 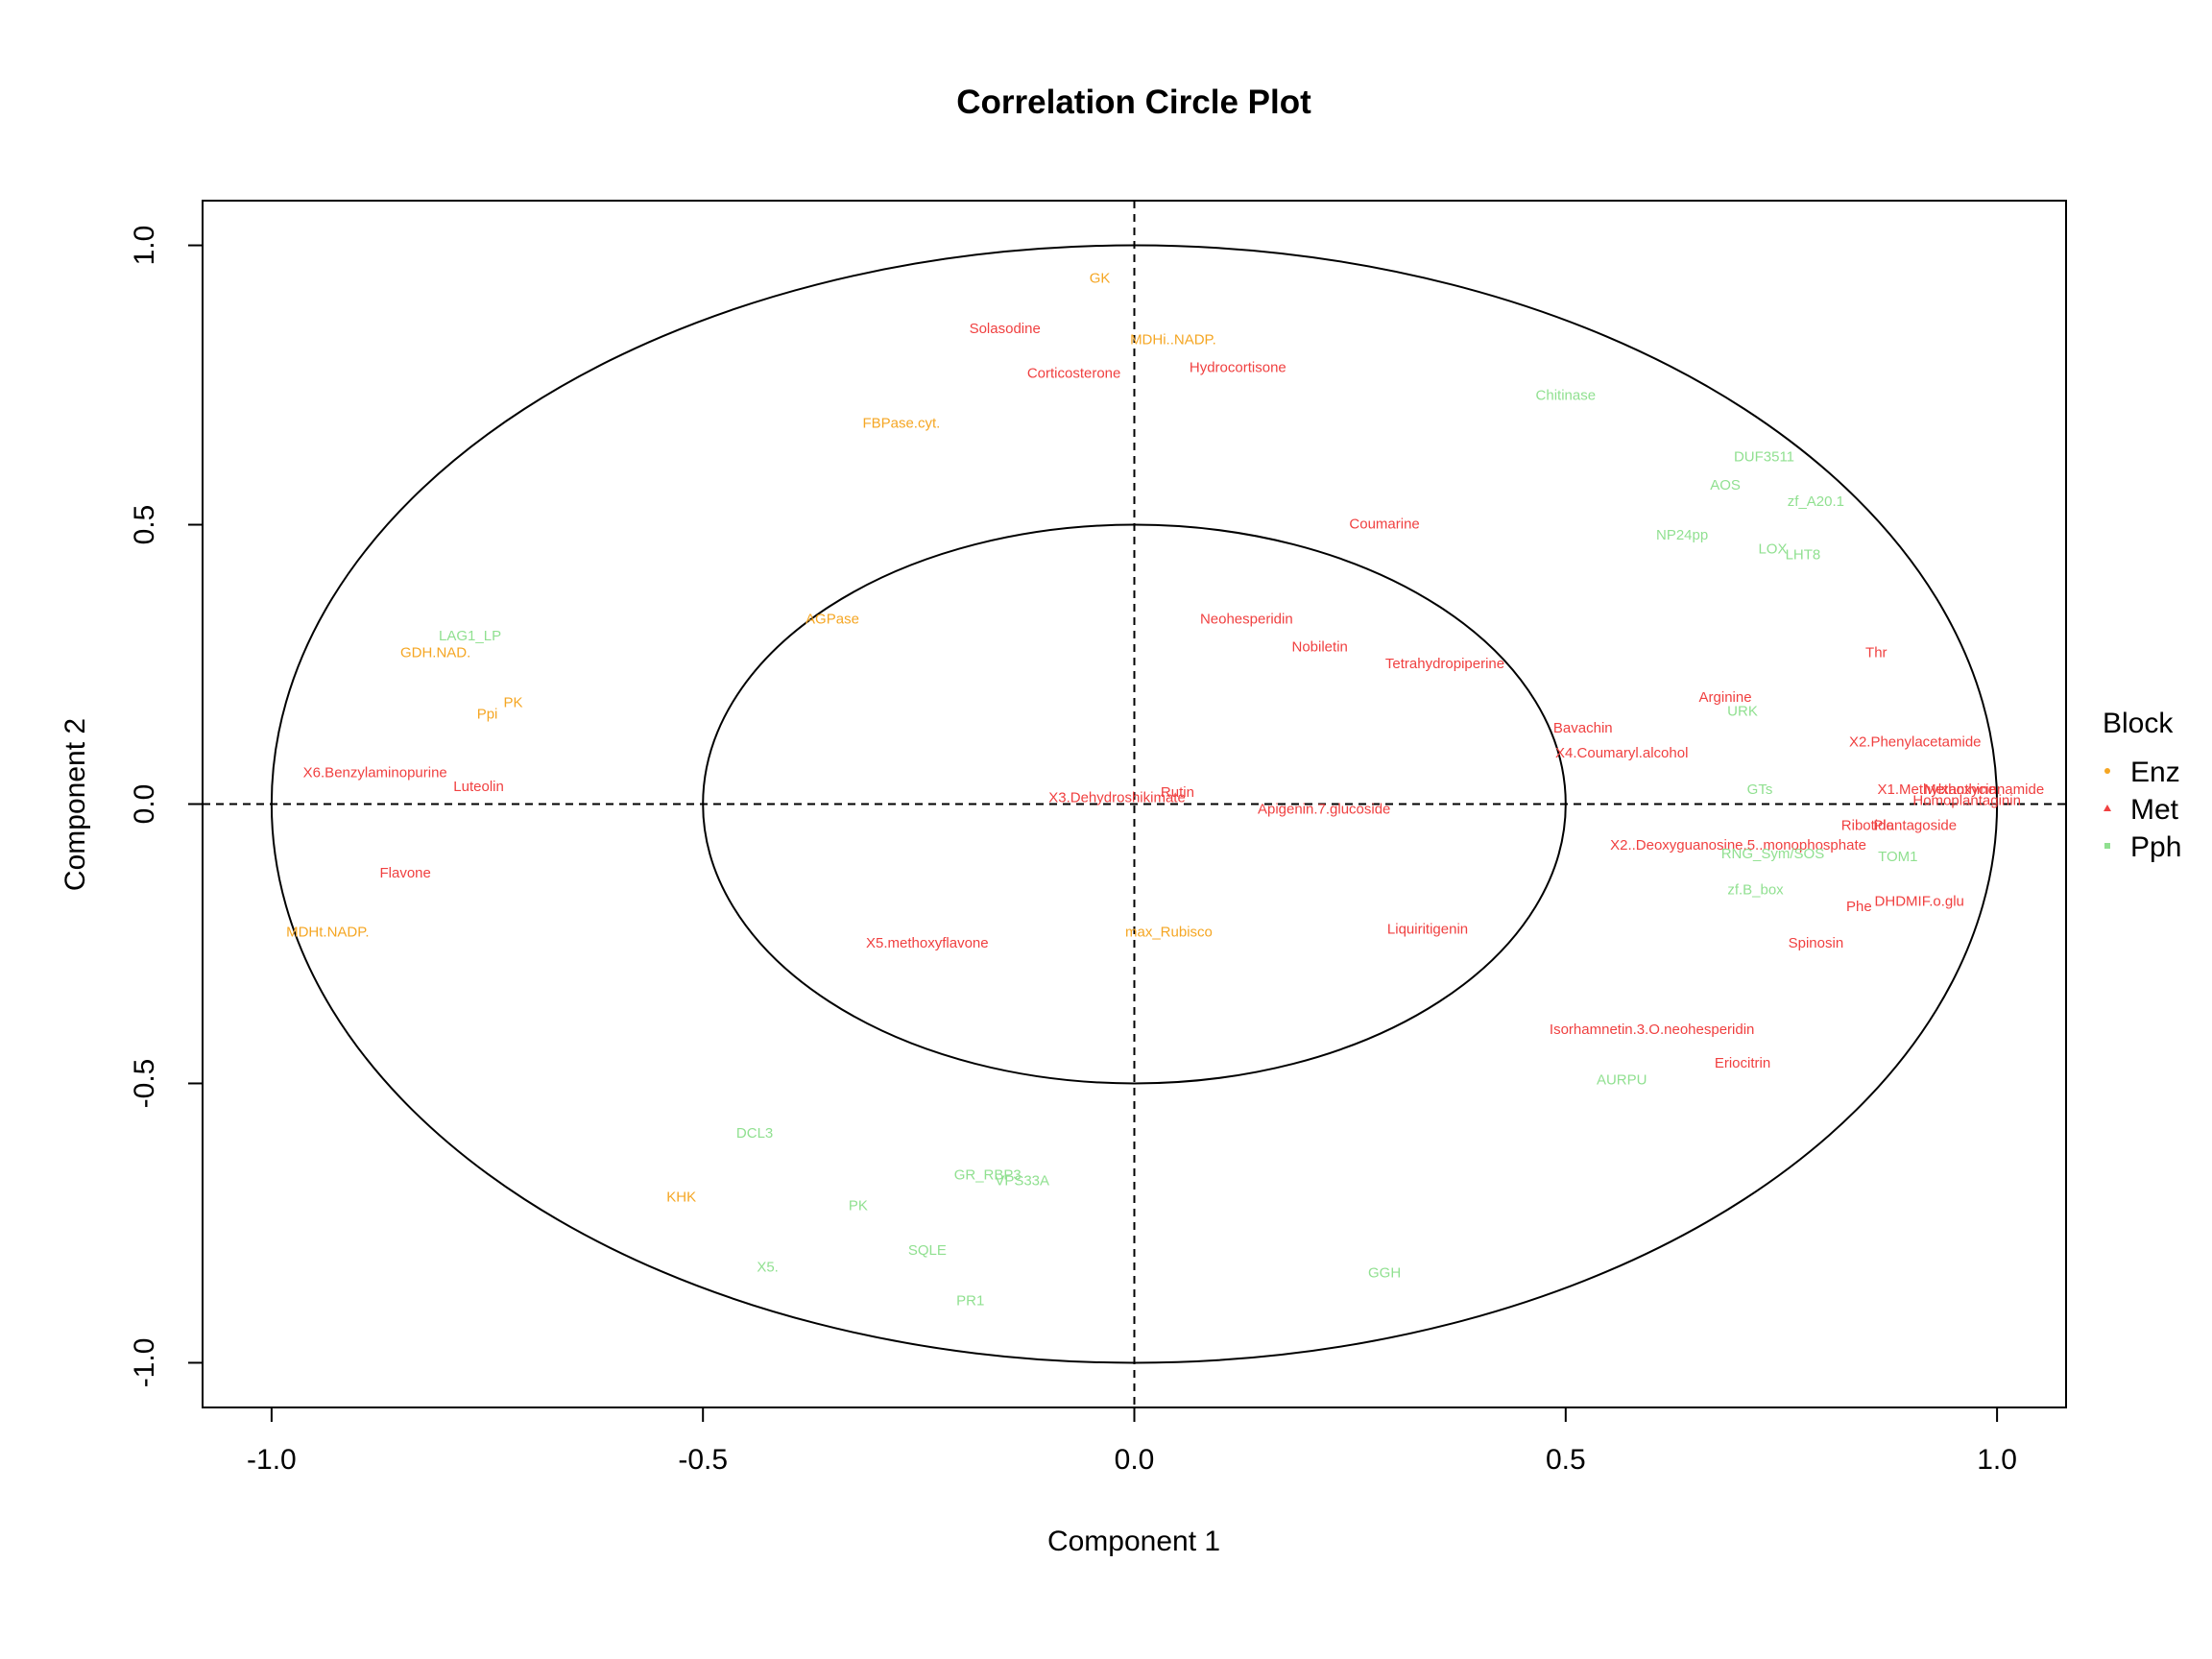 What do you see at coordinates (768, 1267) in the screenshot?
I see `point-label-pph-x5: X5.` at bounding box center [768, 1267].